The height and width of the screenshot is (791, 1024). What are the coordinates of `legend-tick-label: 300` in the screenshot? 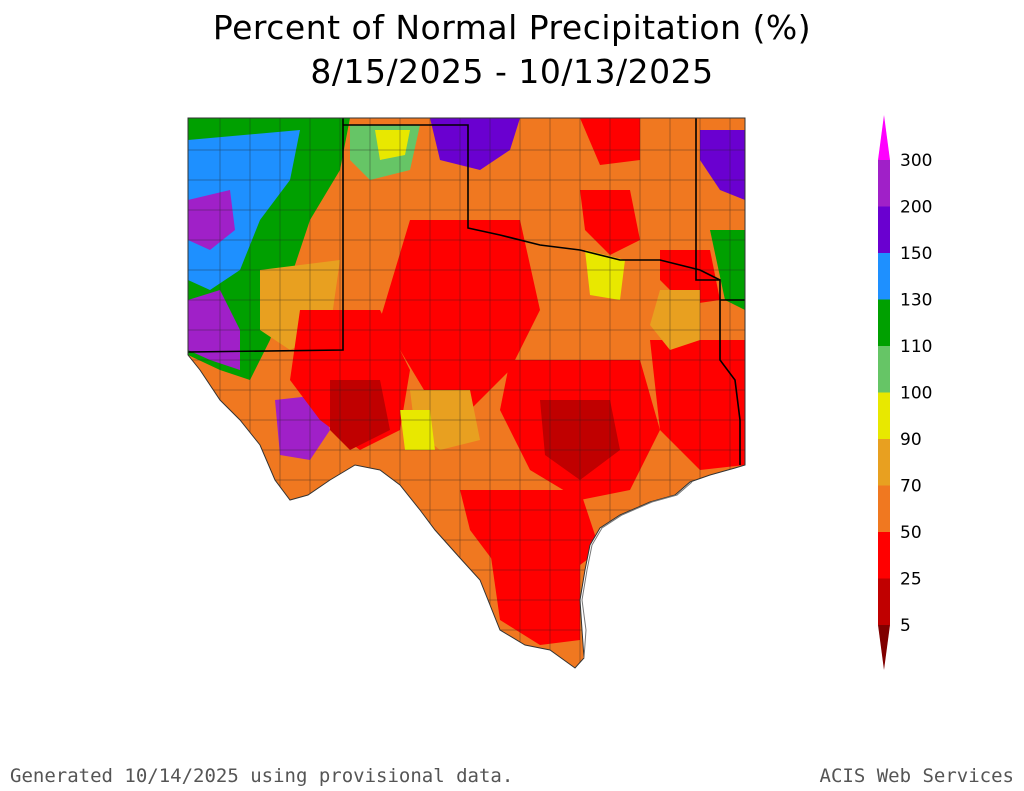 It's located at (916, 161).